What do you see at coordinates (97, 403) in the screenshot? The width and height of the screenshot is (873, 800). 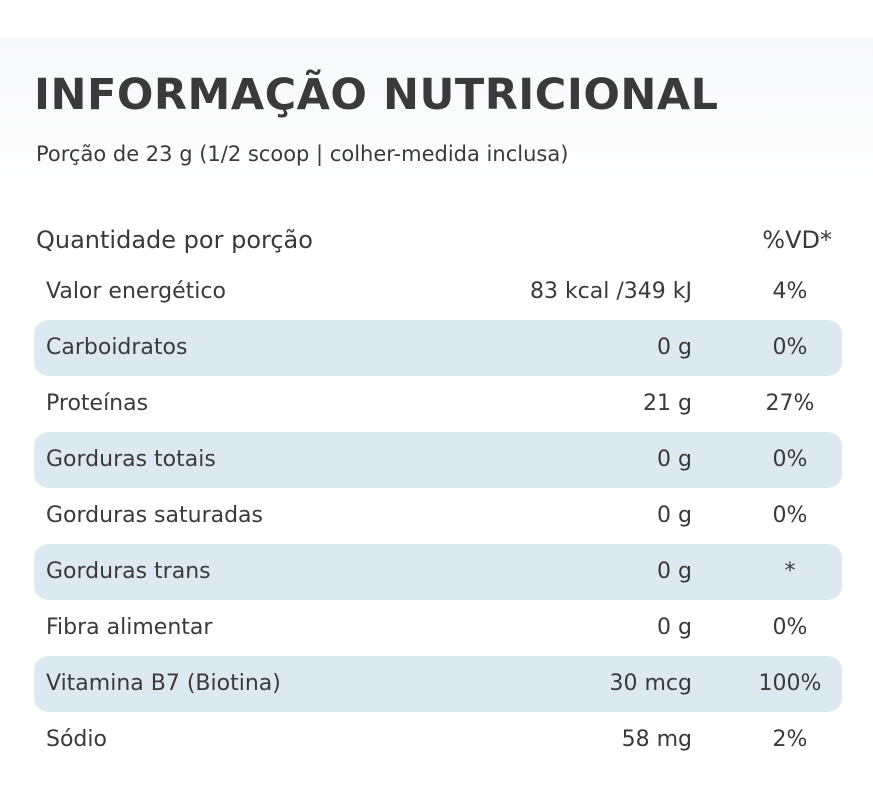 I see `nutrient-name: Proteínas` at bounding box center [97, 403].